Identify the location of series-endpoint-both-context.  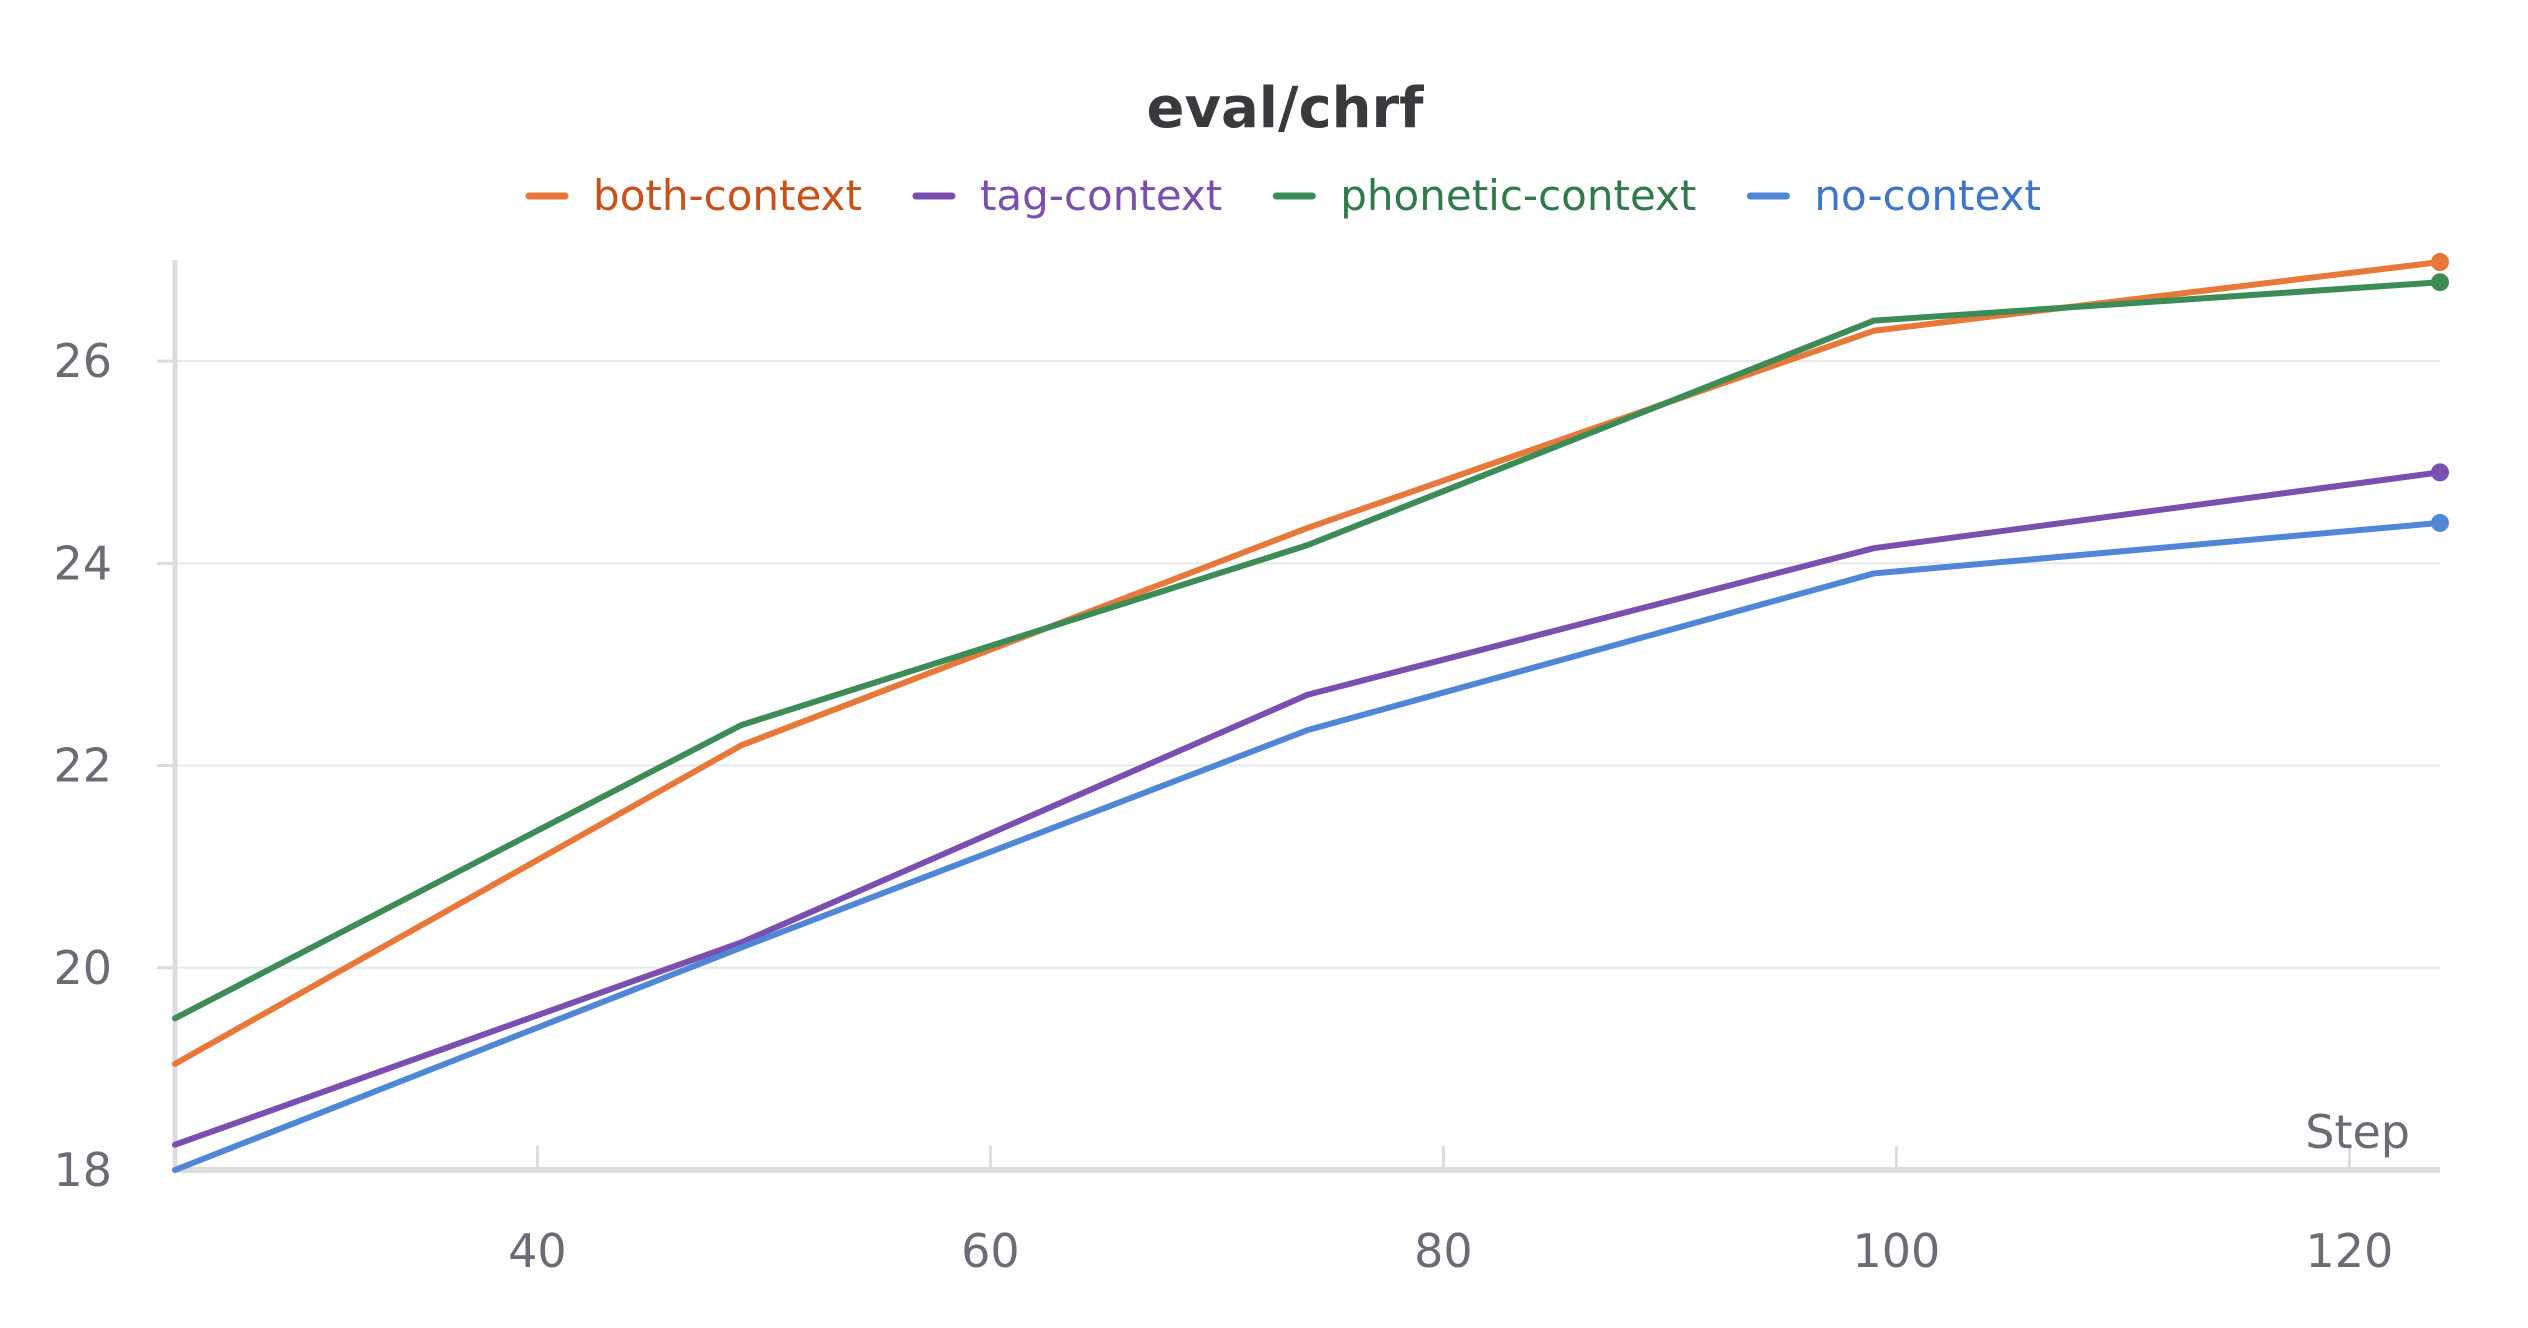
(2440, 262).